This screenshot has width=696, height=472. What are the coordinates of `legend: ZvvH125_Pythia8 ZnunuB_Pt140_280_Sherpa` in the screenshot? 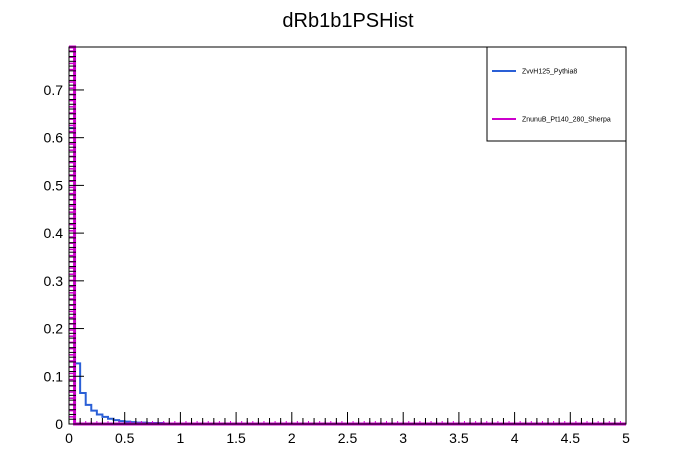 It's located at (556, 94).